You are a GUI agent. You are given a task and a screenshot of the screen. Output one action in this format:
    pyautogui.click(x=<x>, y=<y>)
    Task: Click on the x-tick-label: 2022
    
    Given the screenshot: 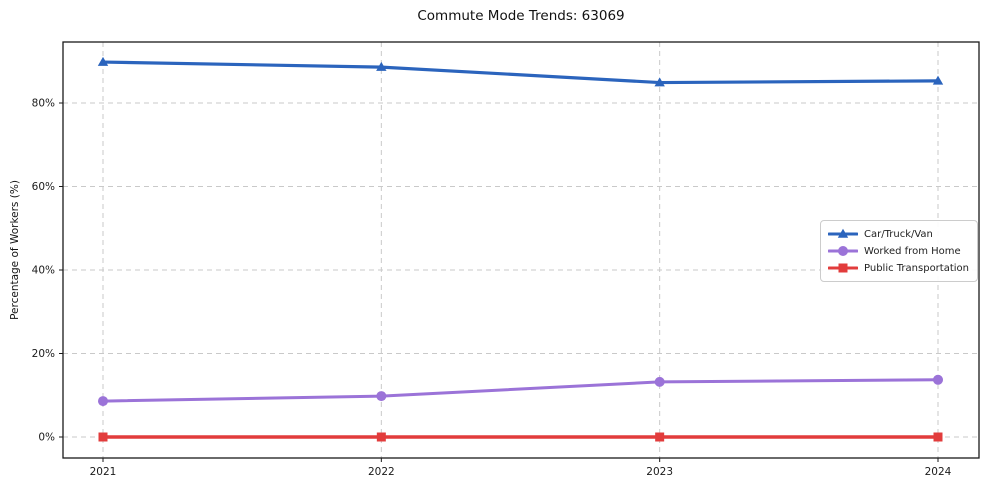 What is the action you would take?
    pyautogui.click(x=381, y=472)
    